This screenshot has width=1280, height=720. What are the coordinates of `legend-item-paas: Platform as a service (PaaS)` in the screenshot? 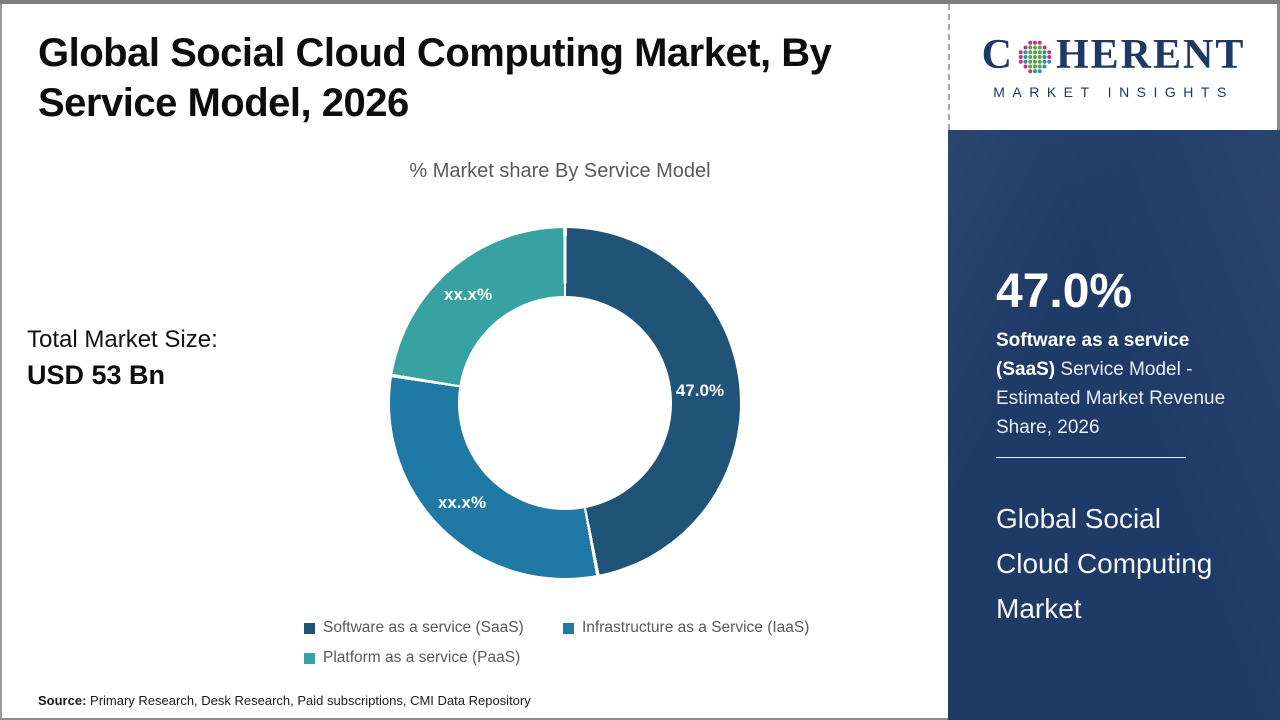 It's located at (412, 658).